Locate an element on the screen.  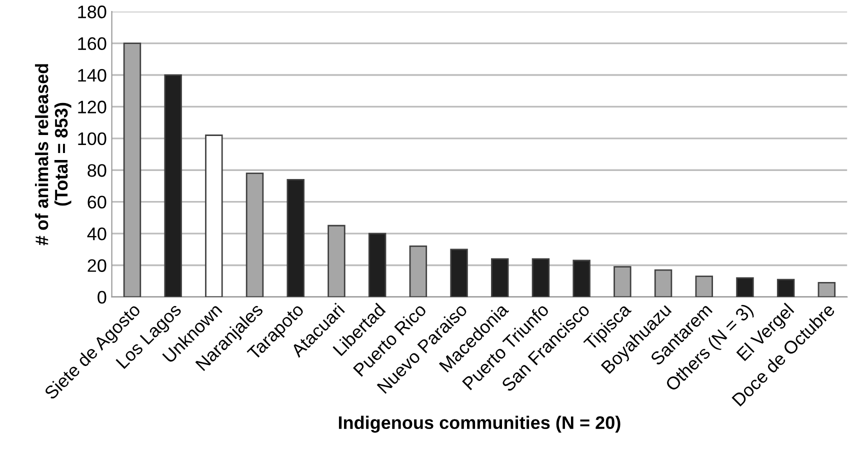
y-tick-label: 20 is located at coordinates (97, 265).